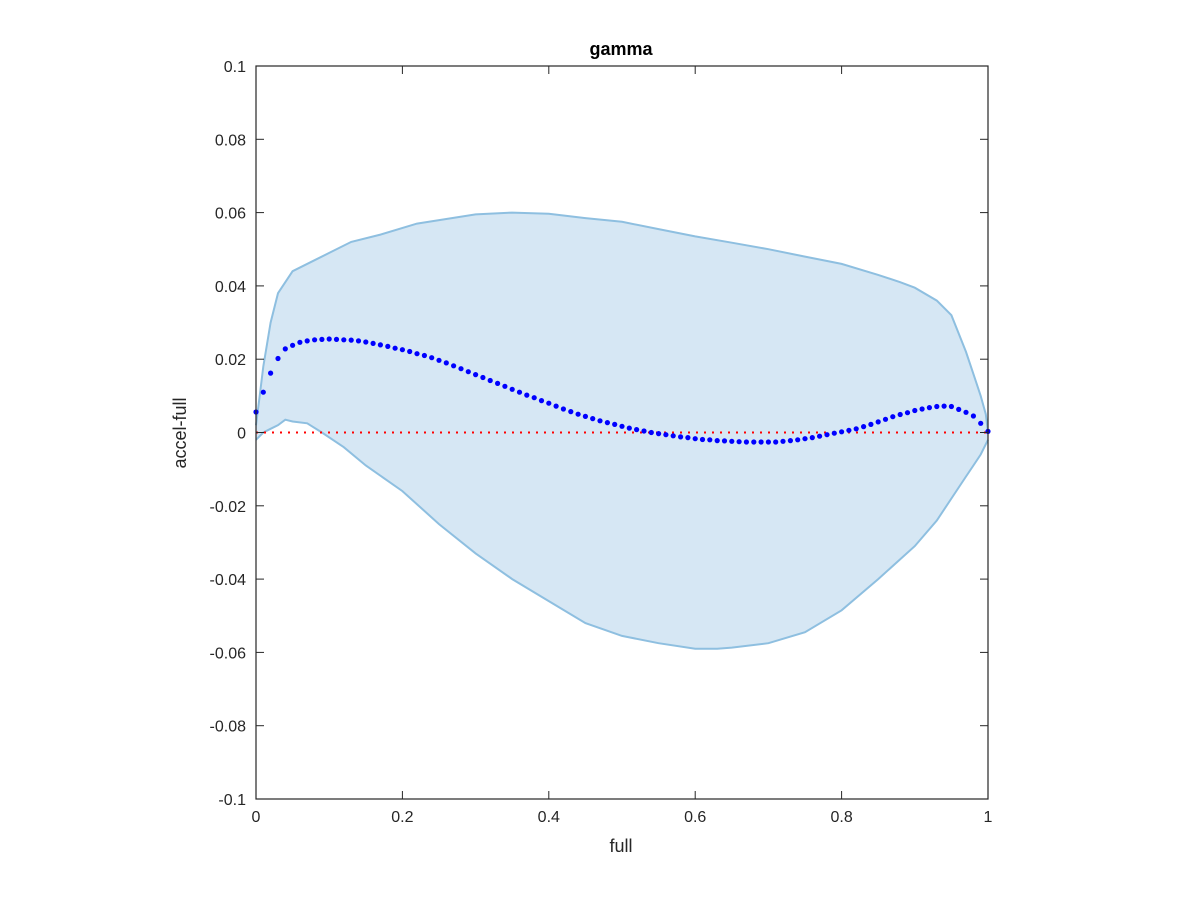  Describe the element at coordinates (841, 817) in the screenshot. I see `x-tick-label: 0.8` at that location.